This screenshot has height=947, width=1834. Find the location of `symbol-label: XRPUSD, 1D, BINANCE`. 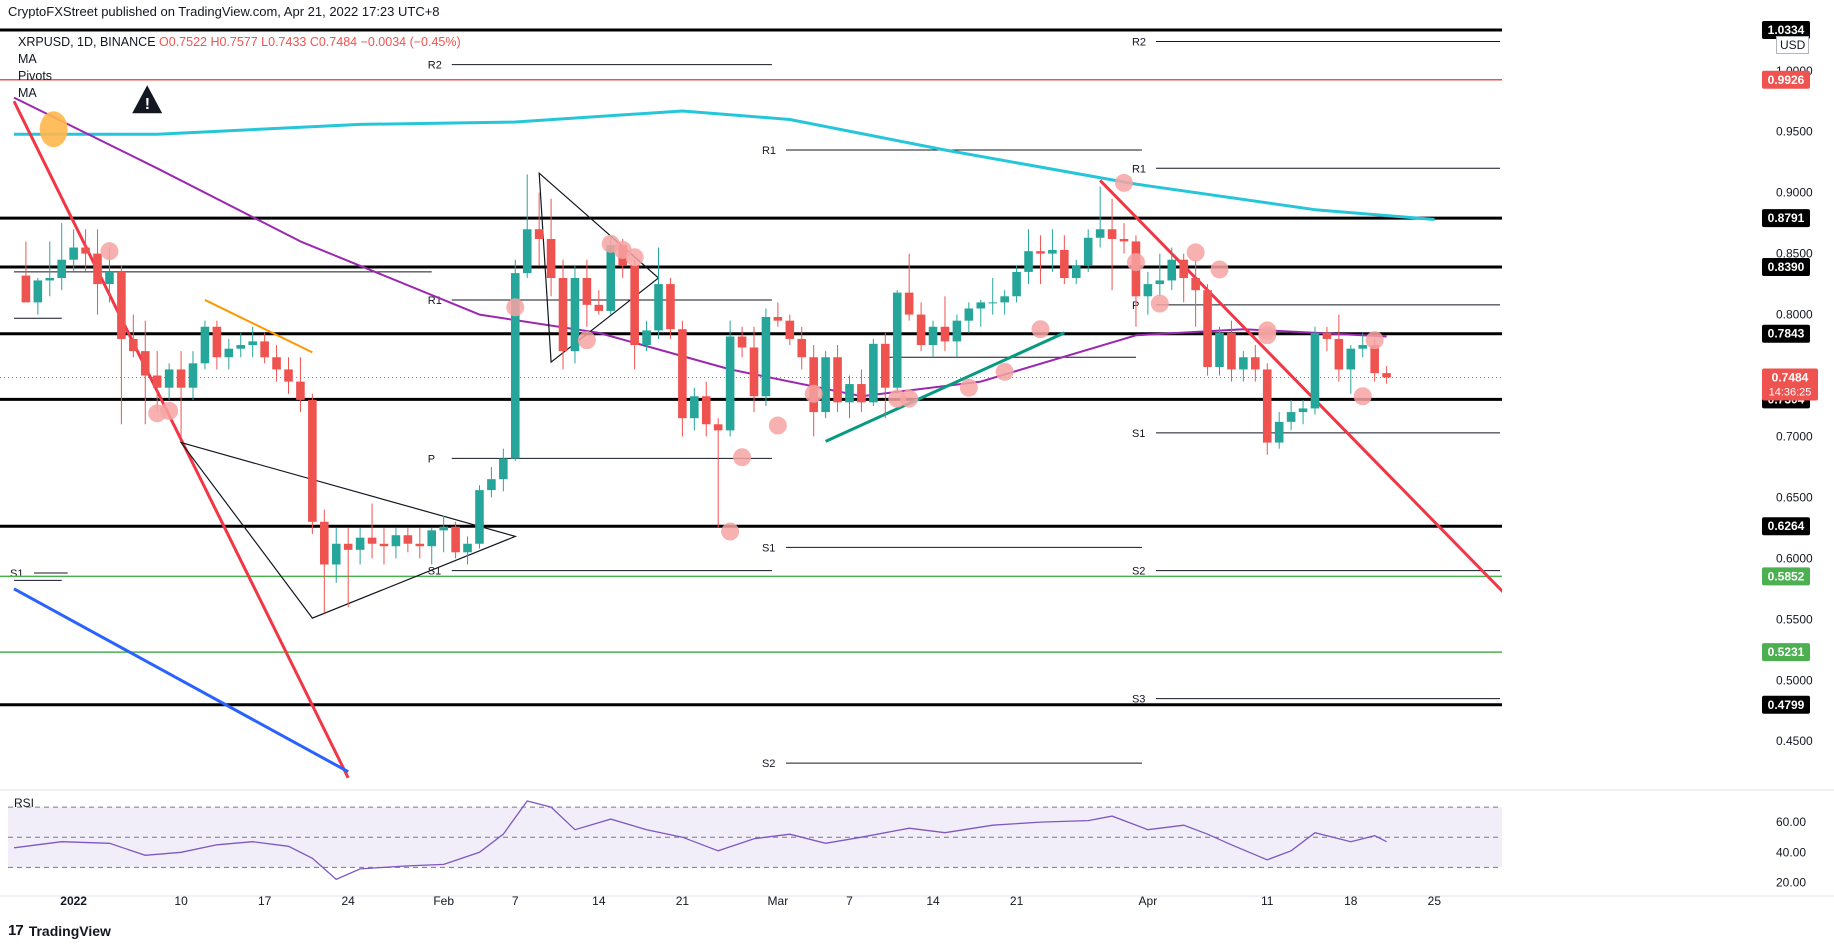

symbol-label: XRPUSD, 1D, BINANCE is located at coordinates (87, 42).